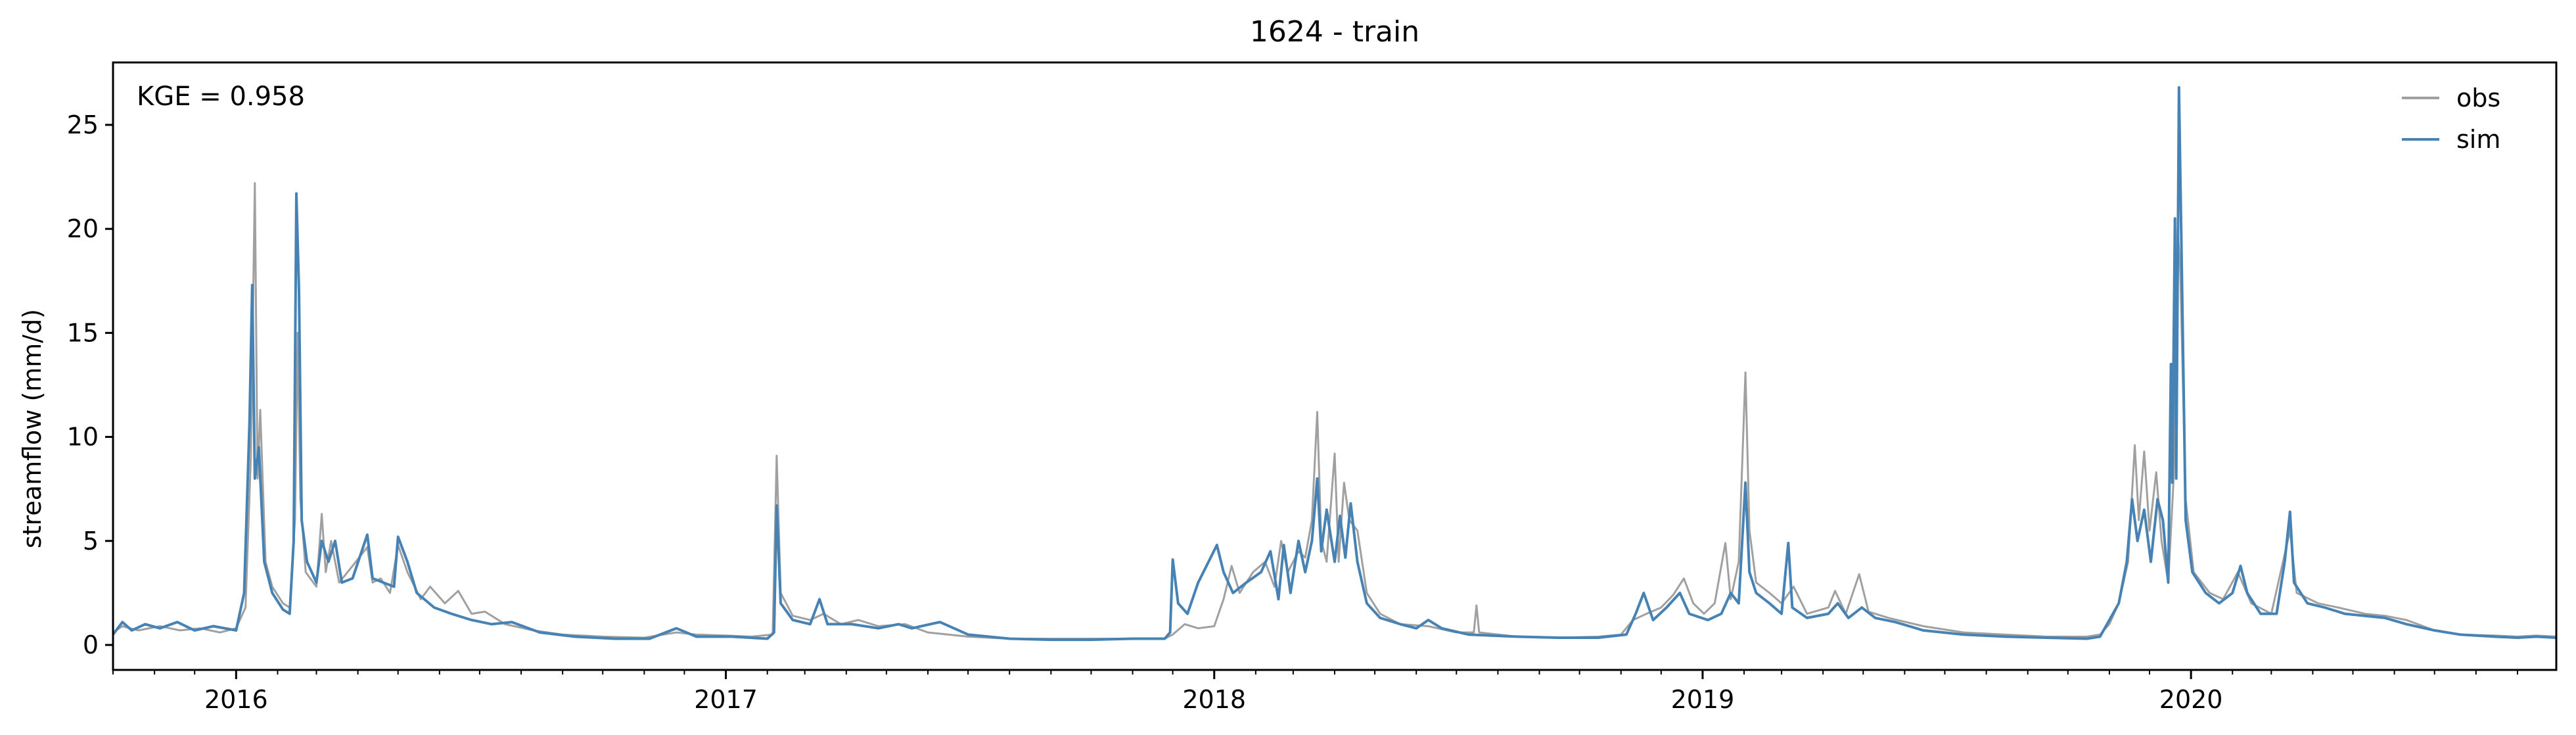  I want to click on kge-annotation: KGE = 0.958, so click(221, 97).